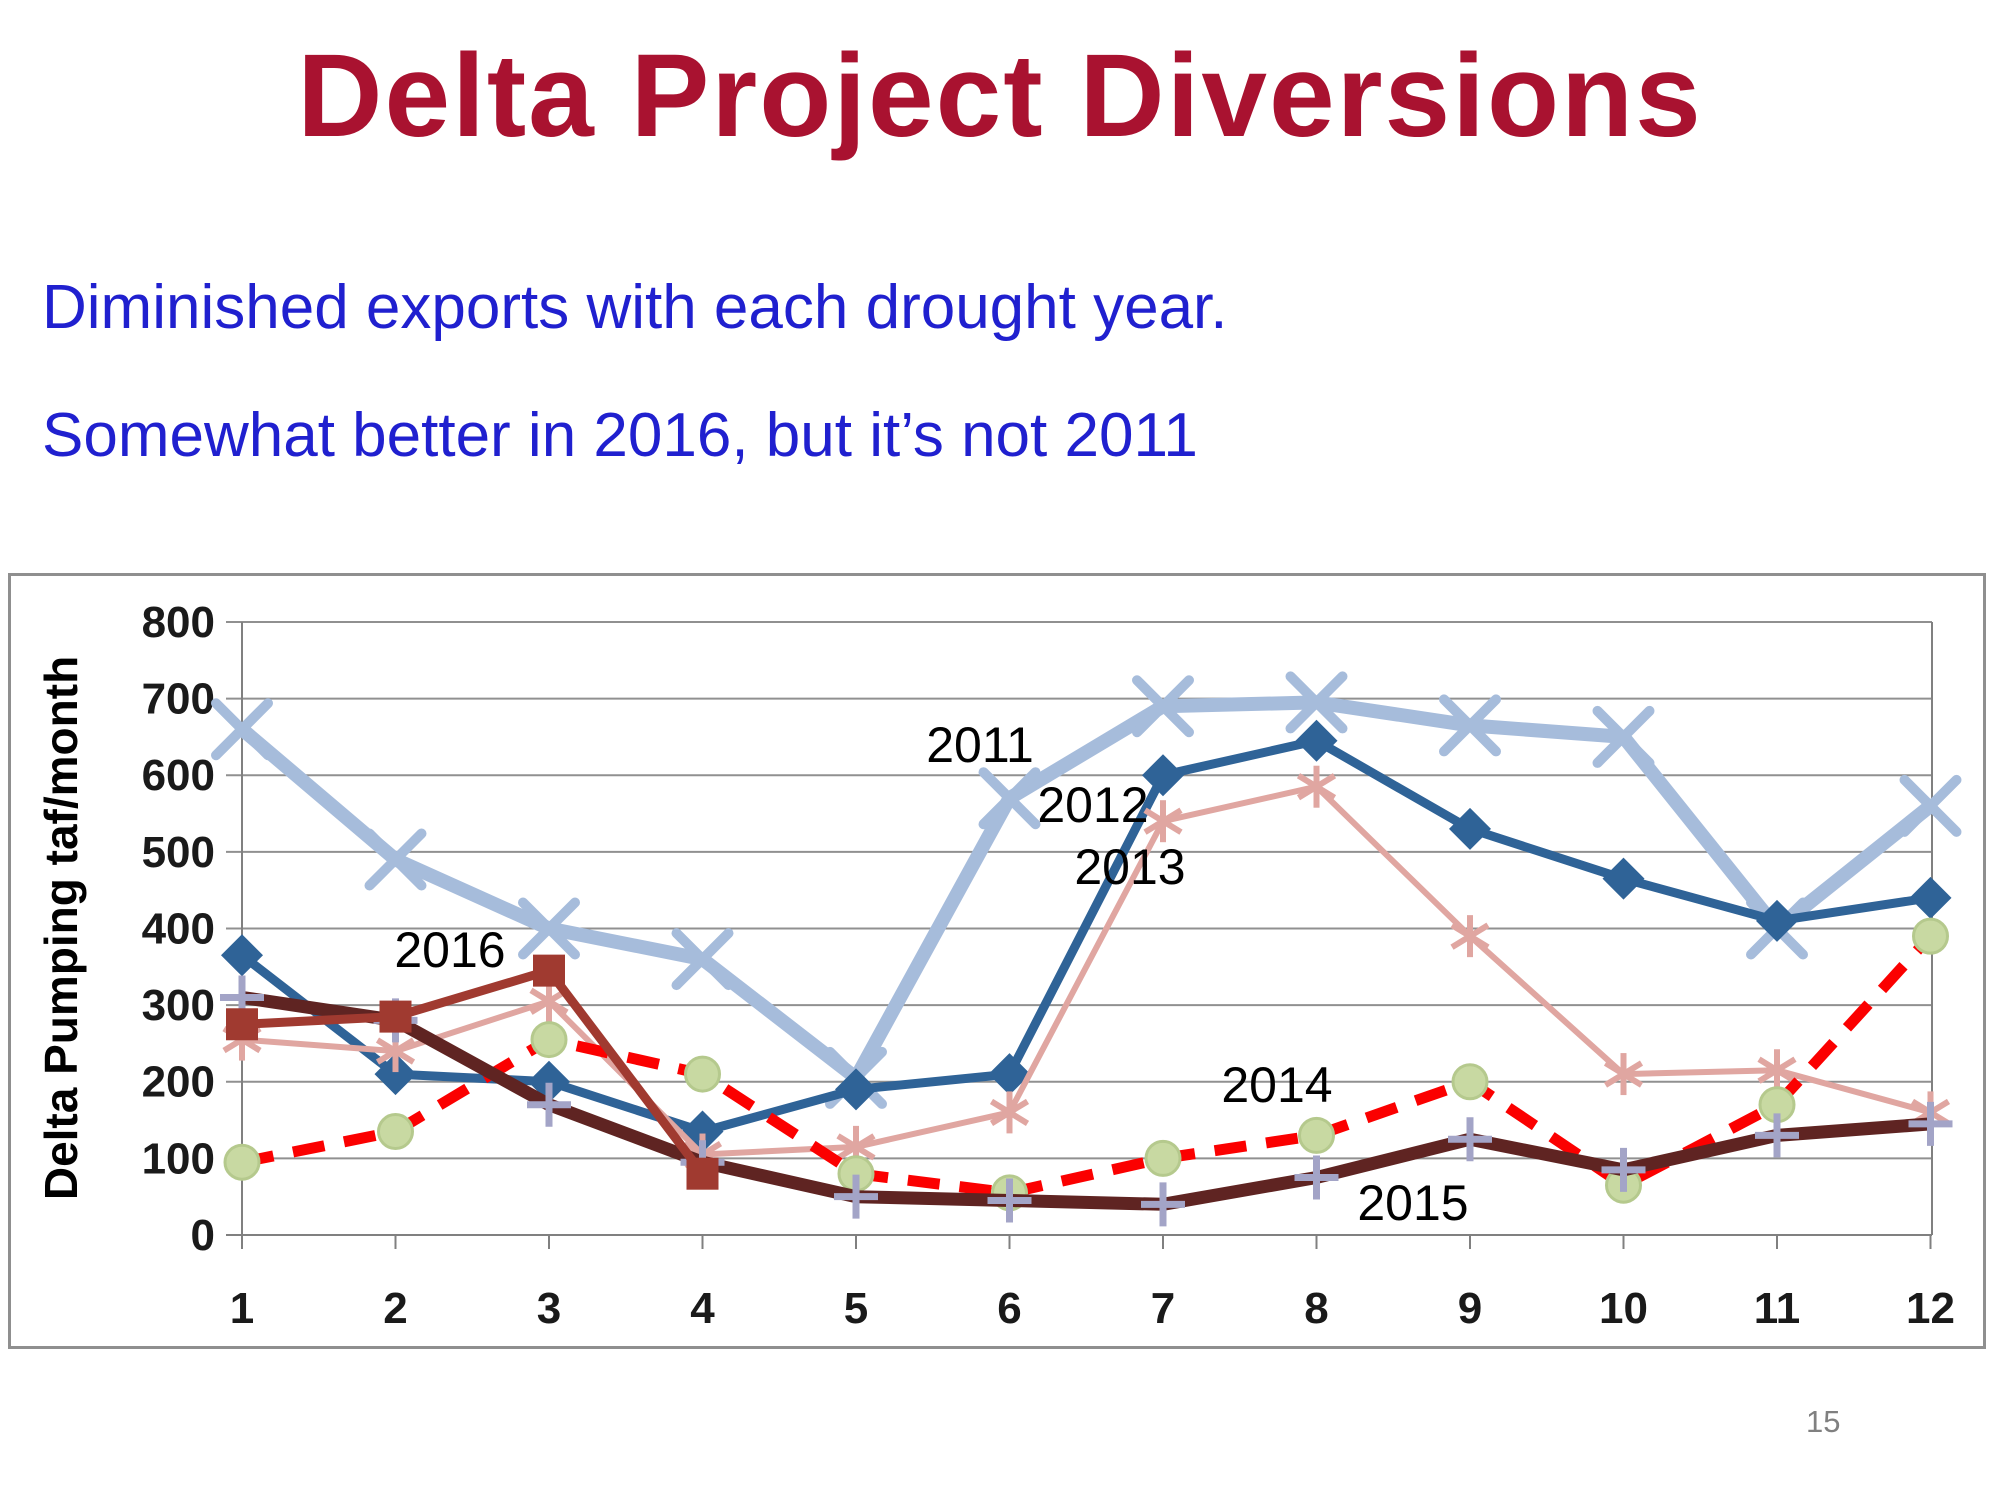  What do you see at coordinates (1276, 1085) in the screenshot?
I see `series-label-2014: 2014` at bounding box center [1276, 1085].